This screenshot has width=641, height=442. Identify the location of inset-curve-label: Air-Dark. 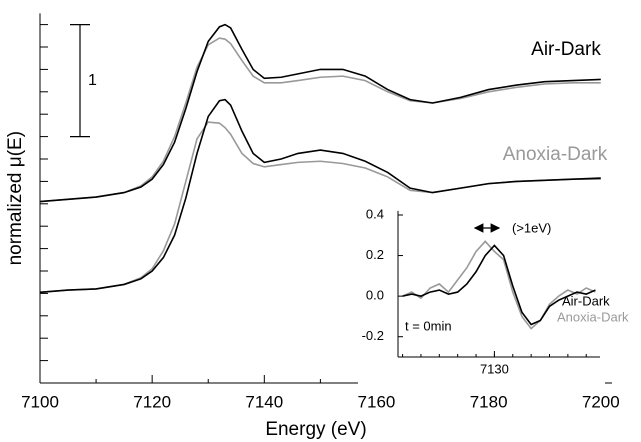
(586, 300).